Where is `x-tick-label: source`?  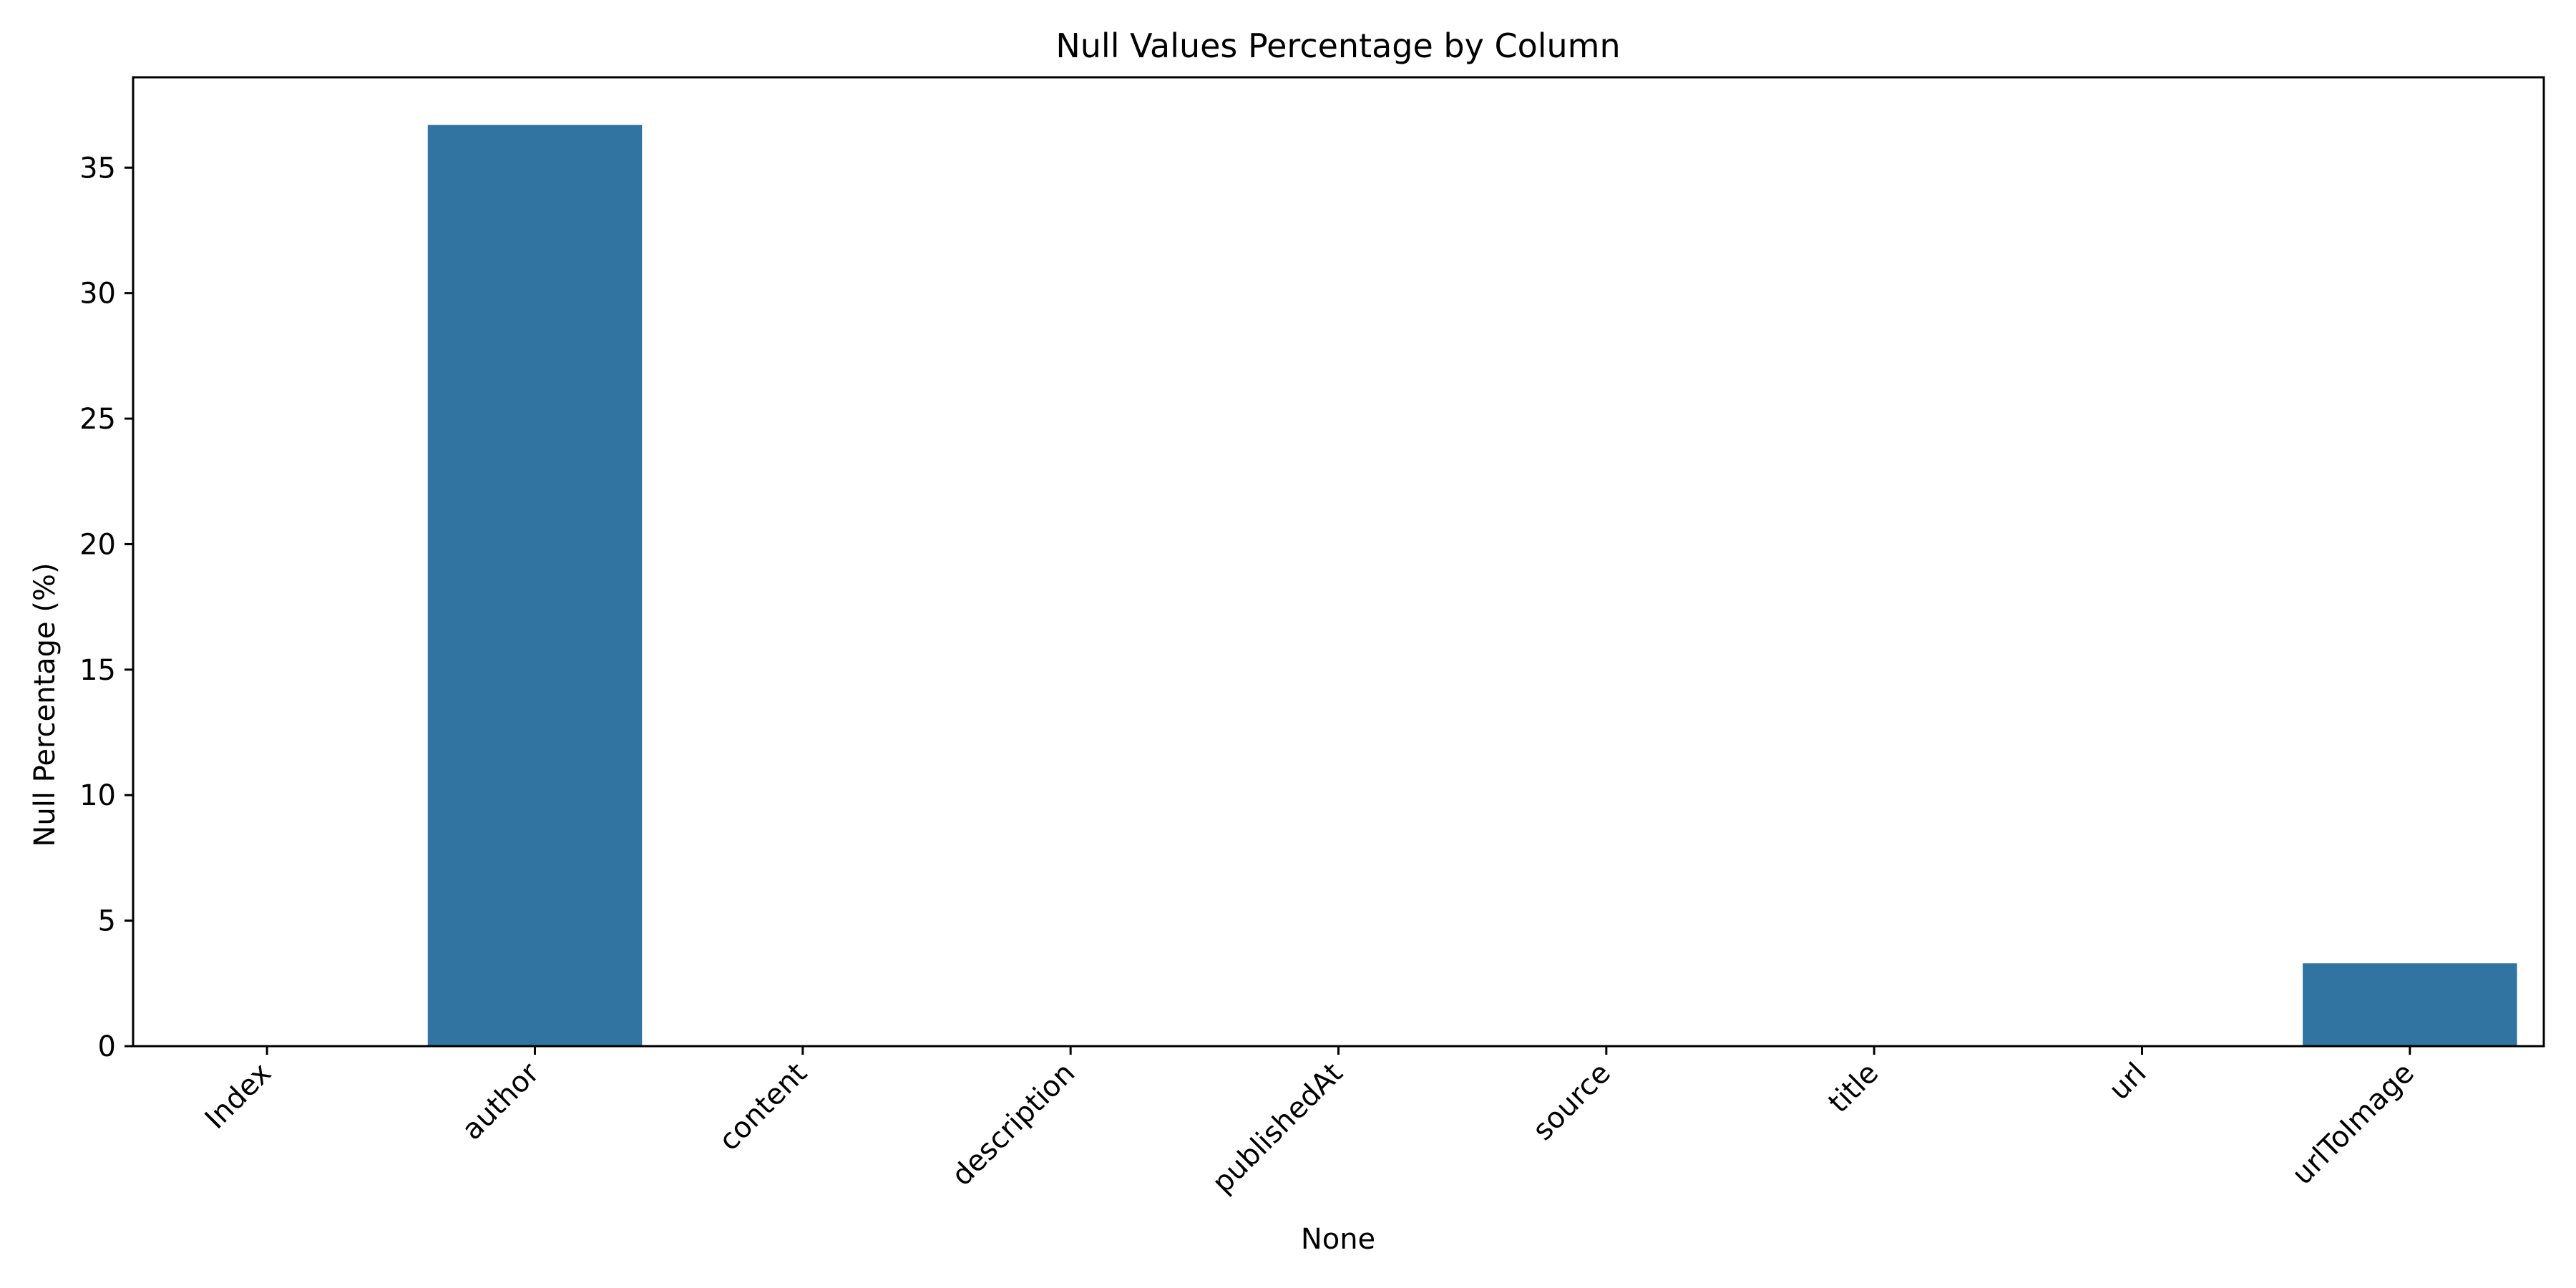 x-tick-label: source is located at coordinates (1571, 1102).